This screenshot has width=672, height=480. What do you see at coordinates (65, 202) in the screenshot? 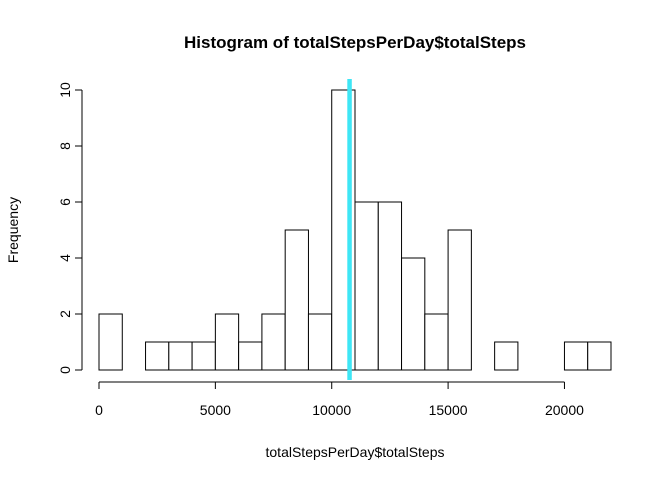
I see `y-tick-label: 6` at bounding box center [65, 202].